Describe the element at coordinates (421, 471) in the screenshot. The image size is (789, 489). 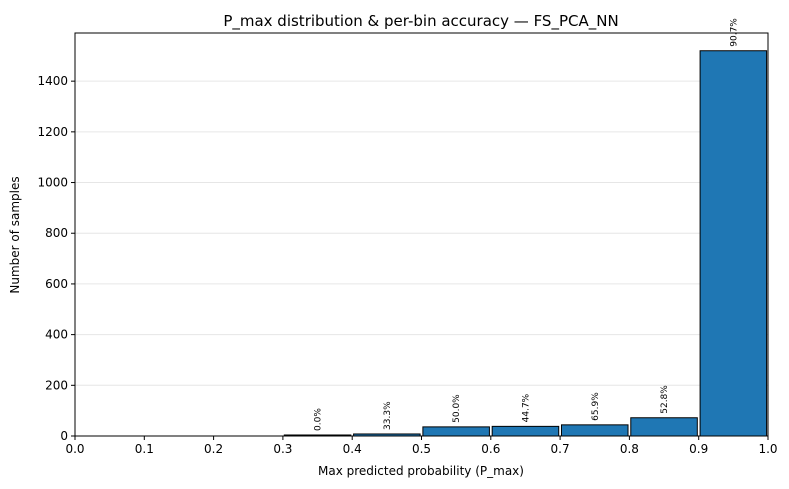
I see `x-axis-label: Max predicted probability (P_max)` at that location.